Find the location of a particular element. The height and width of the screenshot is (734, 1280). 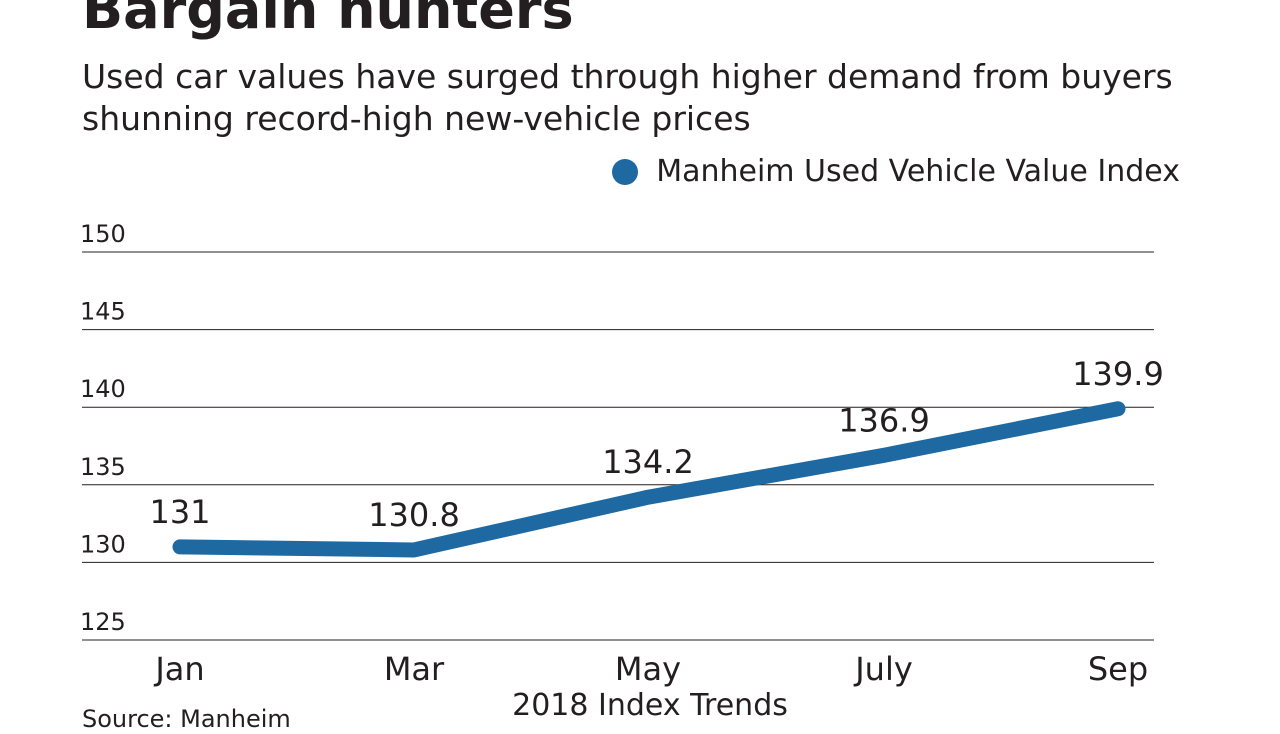

x-tick-label-mar: Mar is located at coordinates (414, 669).